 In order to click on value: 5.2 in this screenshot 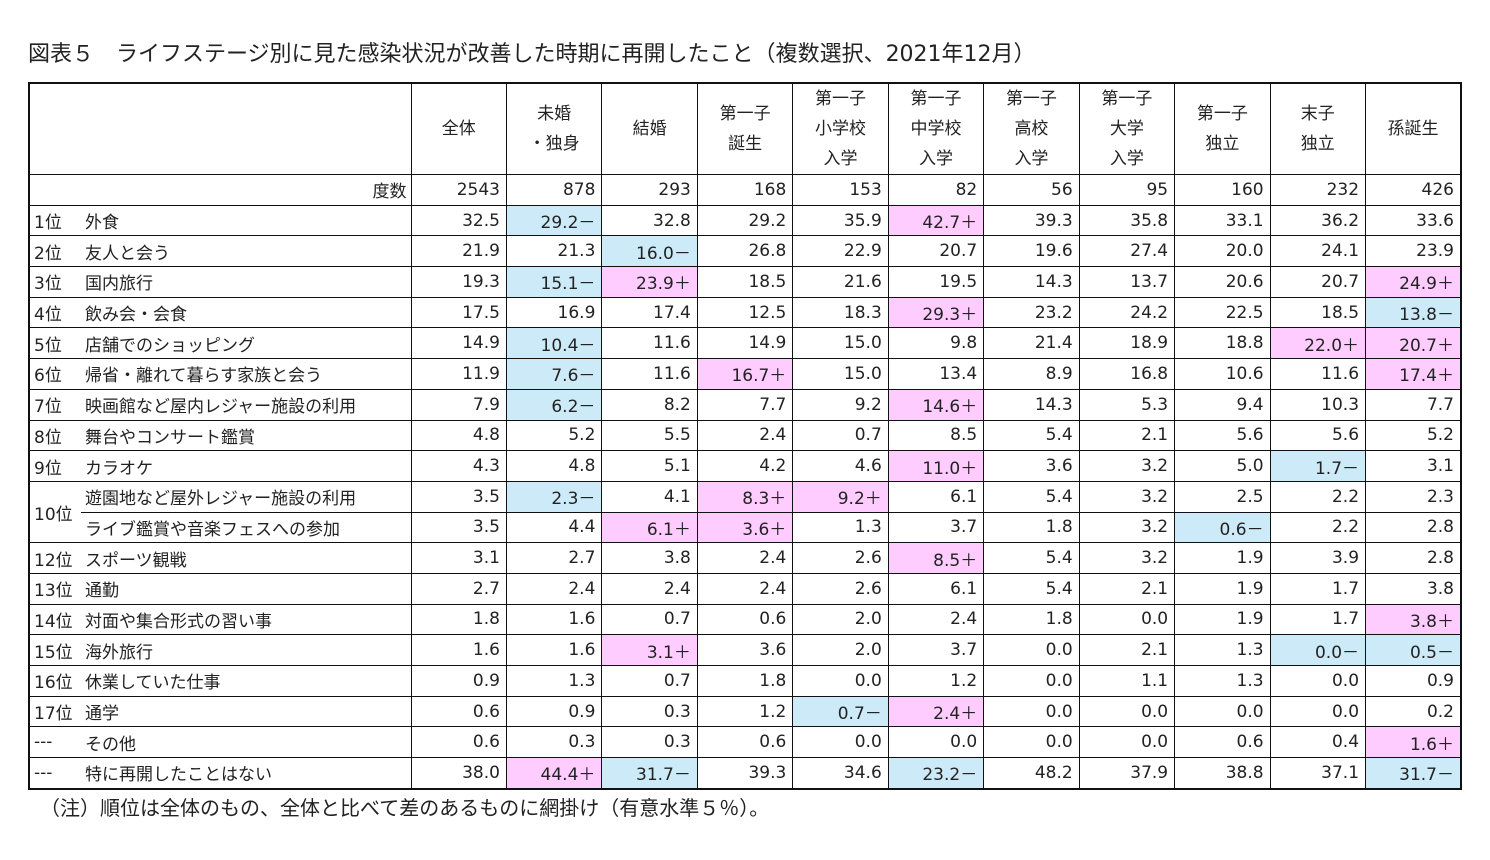, I will do `click(554, 435)`.